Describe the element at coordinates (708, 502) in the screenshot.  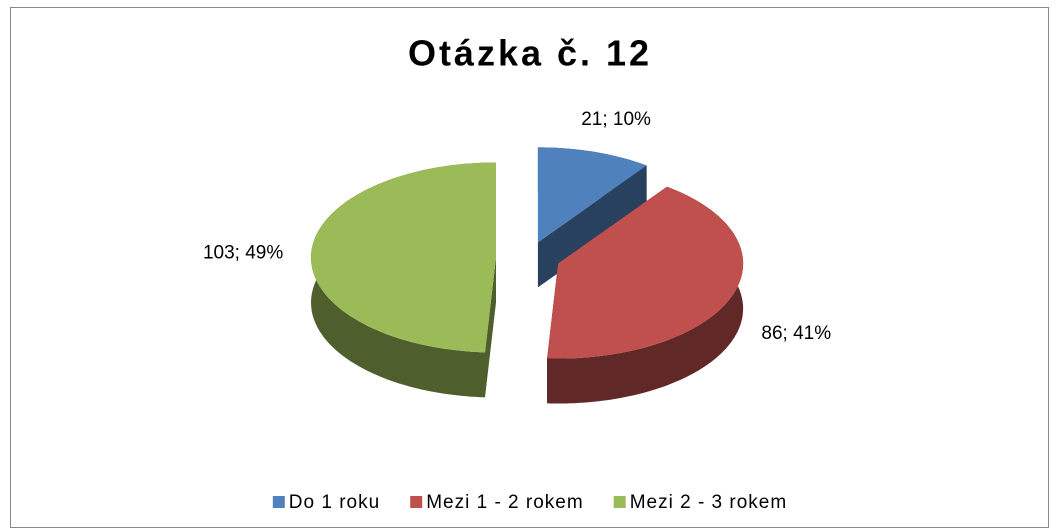
I see `legend-label: Mezi 2 - 3 rokem` at that location.